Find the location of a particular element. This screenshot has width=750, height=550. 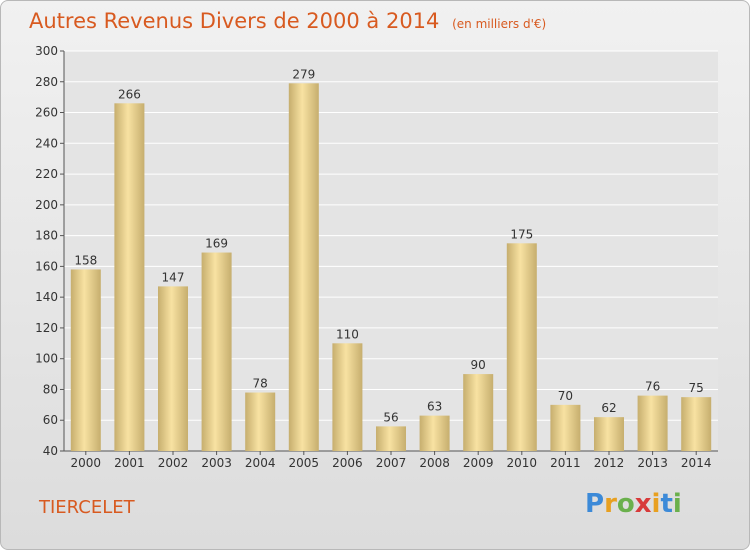

x-tick-label: 2013 is located at coordinates (652, 463).